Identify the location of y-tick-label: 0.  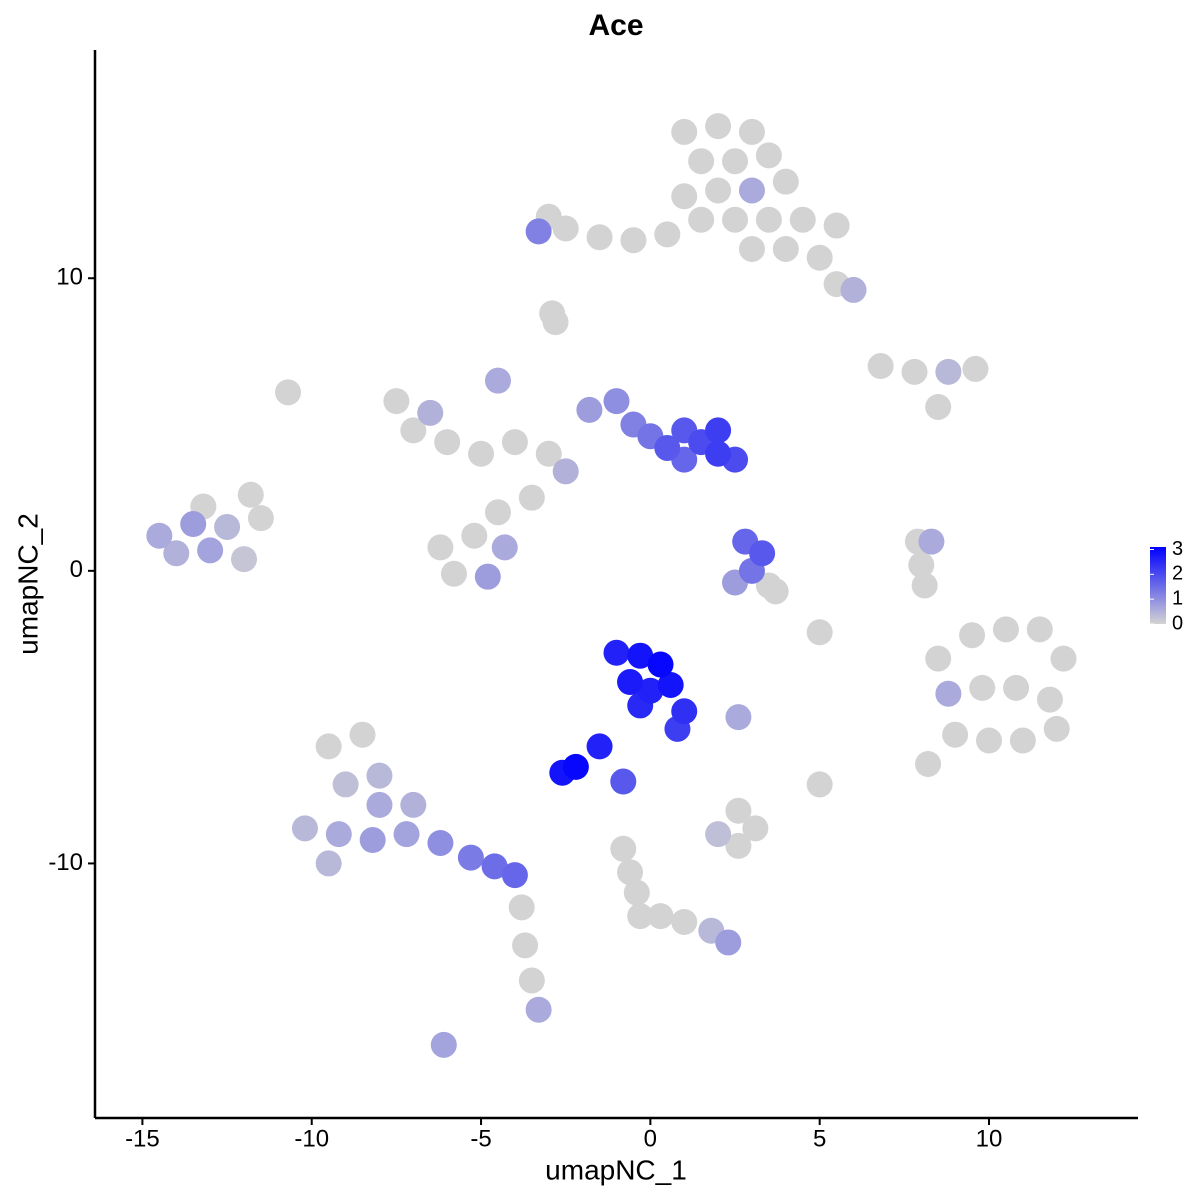
(76, 569).